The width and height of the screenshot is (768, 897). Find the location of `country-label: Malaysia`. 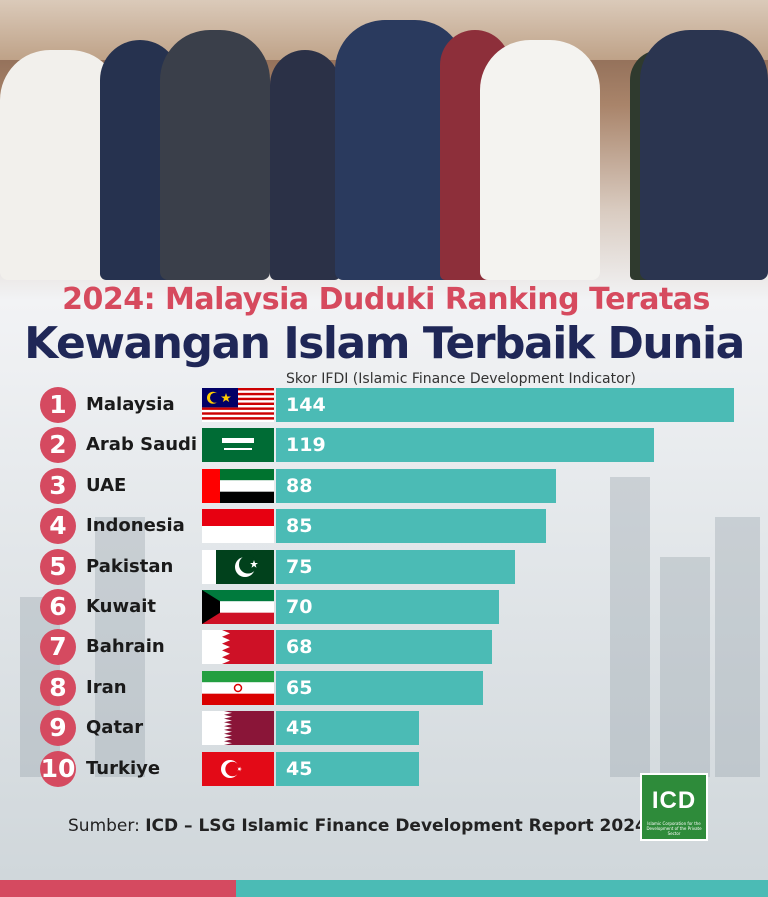

country-label: Malaysia is located at coordinates (130, 404).